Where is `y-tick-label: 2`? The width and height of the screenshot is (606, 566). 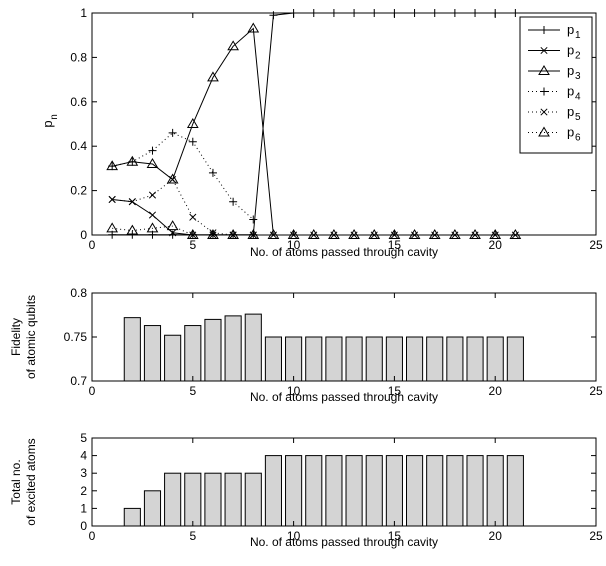 y-tick-label: 2 is located at coordinates (83, 491).